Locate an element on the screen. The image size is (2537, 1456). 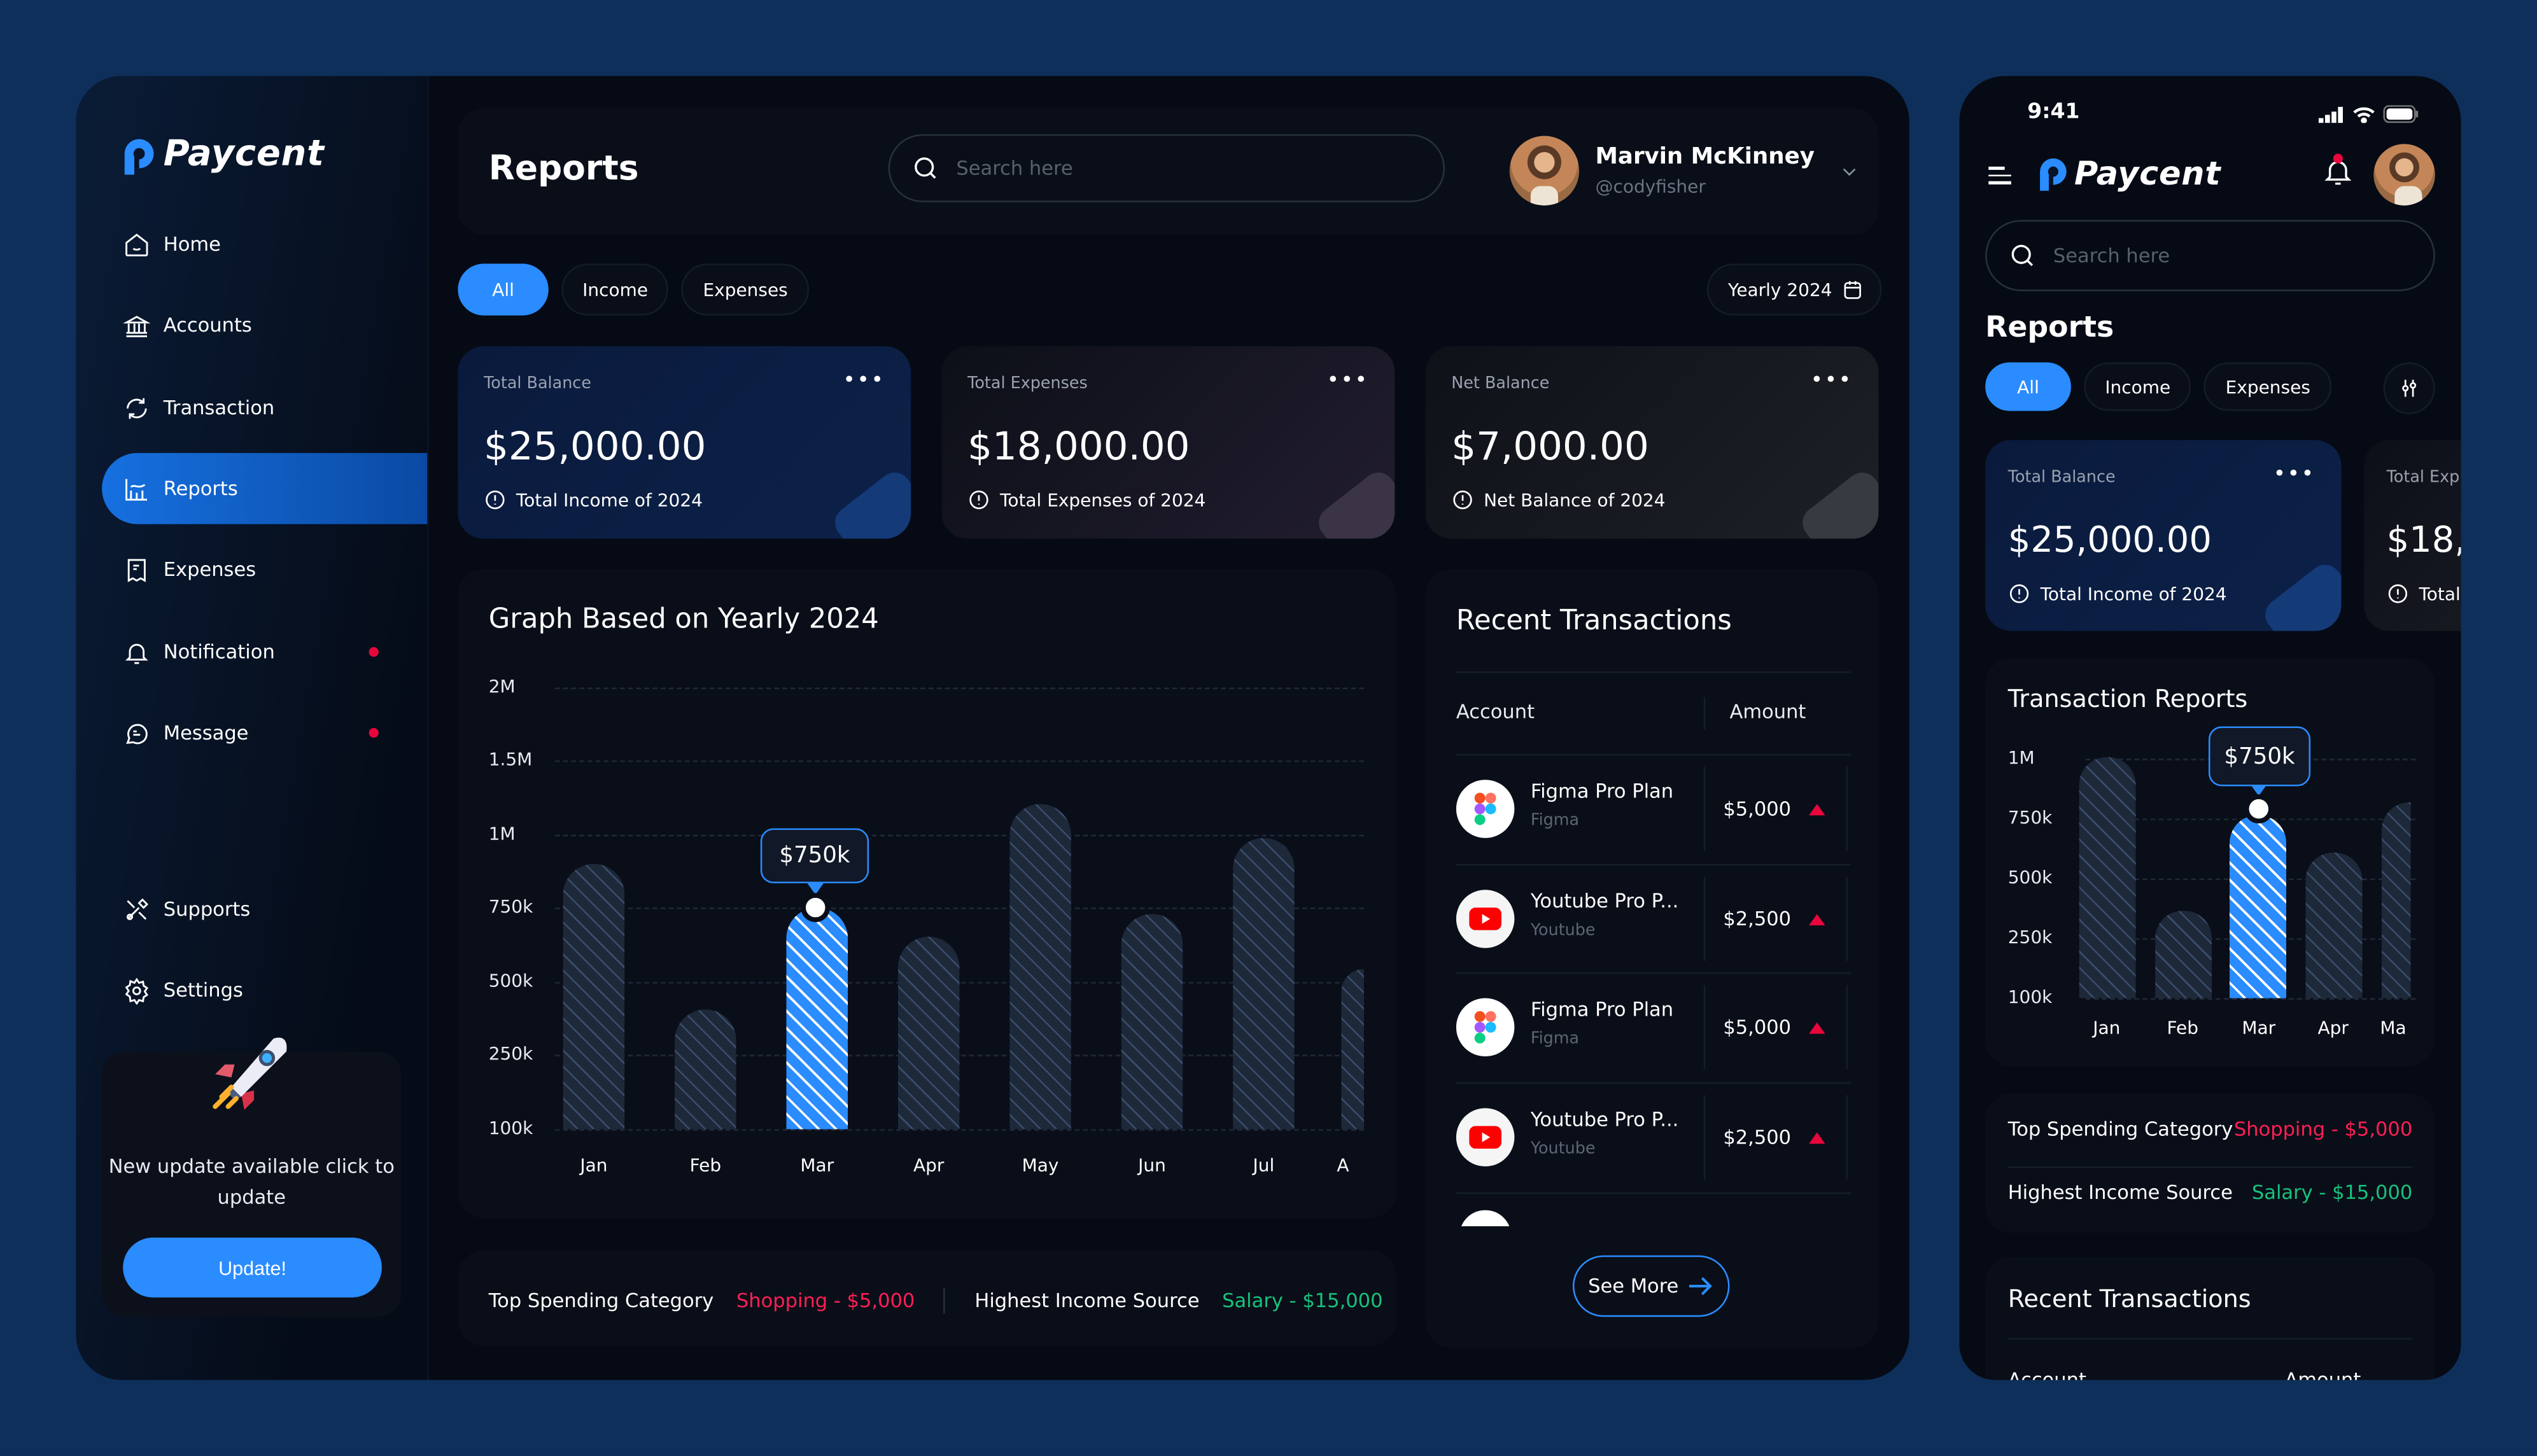
stat-label: Total Exp is located at coordinates (2423, 478).